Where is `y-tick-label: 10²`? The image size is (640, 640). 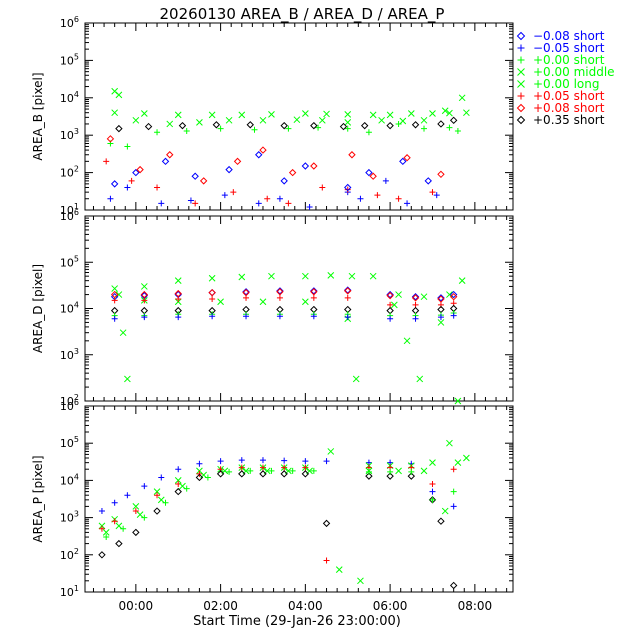 y-tick-label: 10² is located at coordinates (69, 554).